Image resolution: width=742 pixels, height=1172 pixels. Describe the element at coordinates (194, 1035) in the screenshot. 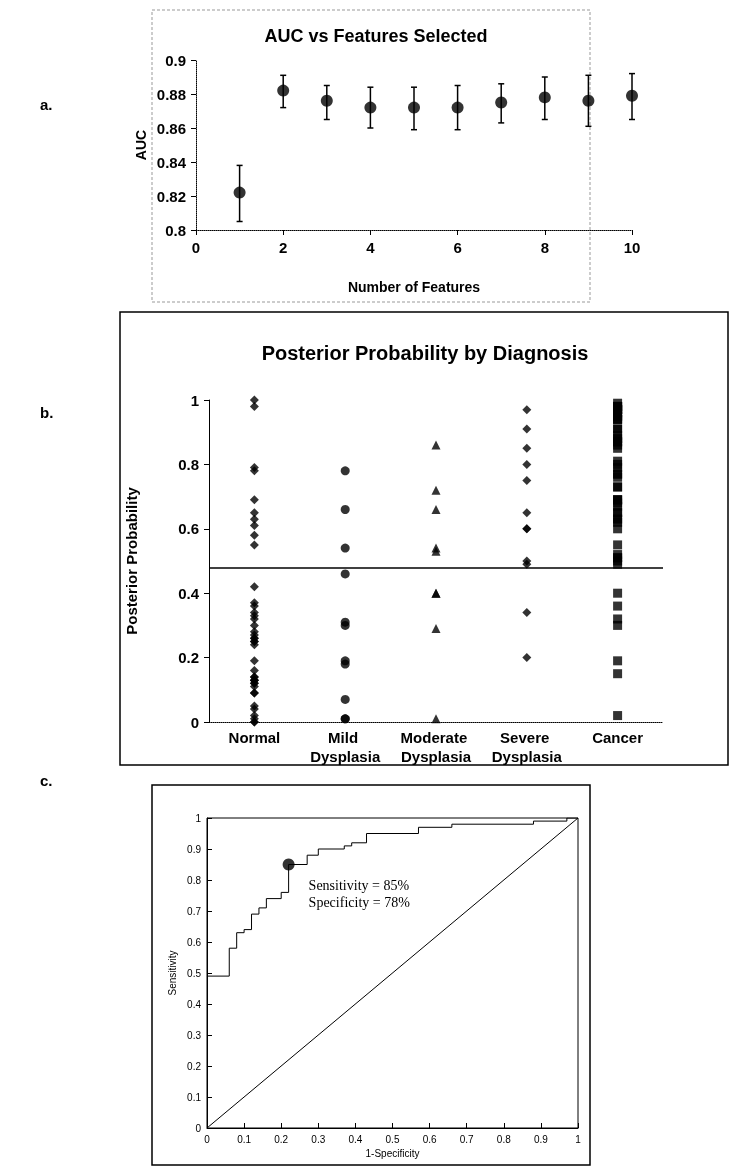

I see `y-tick-label: 0.3` at that location.